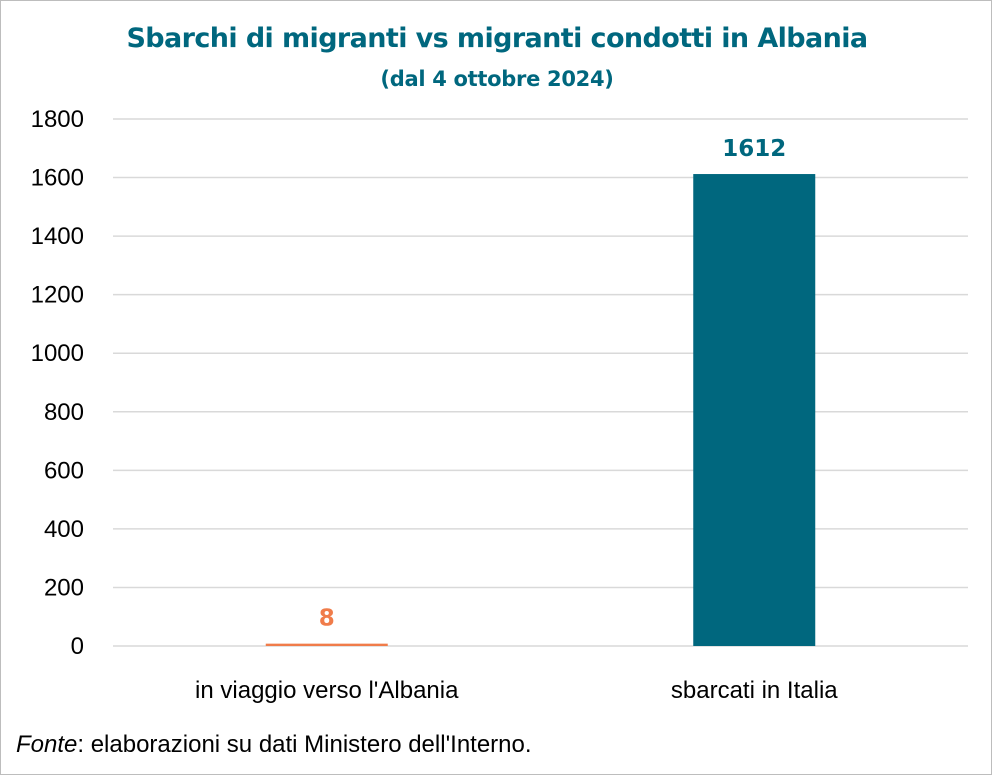 The image size is (992, 775). I want to click on y-tick-label: 1000, so click(57, 353).